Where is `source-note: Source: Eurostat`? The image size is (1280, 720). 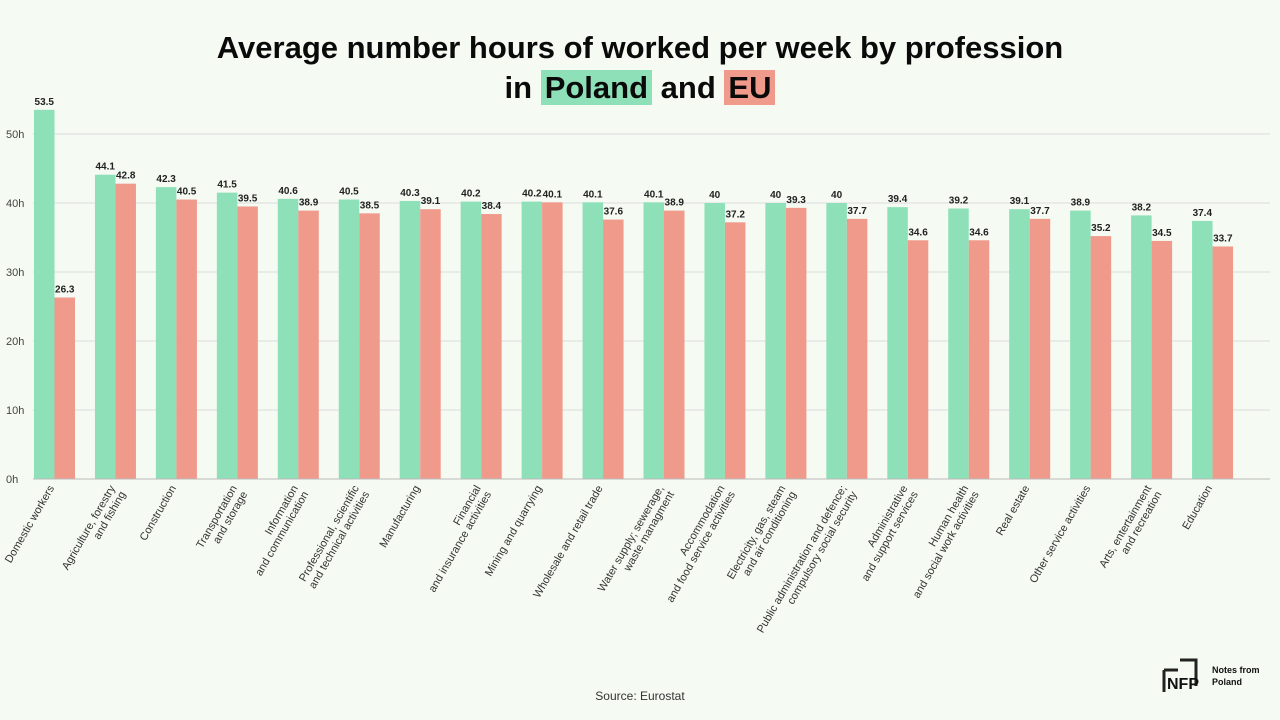
source-note: Source: Eurostat is located at coordinates (640, 696).